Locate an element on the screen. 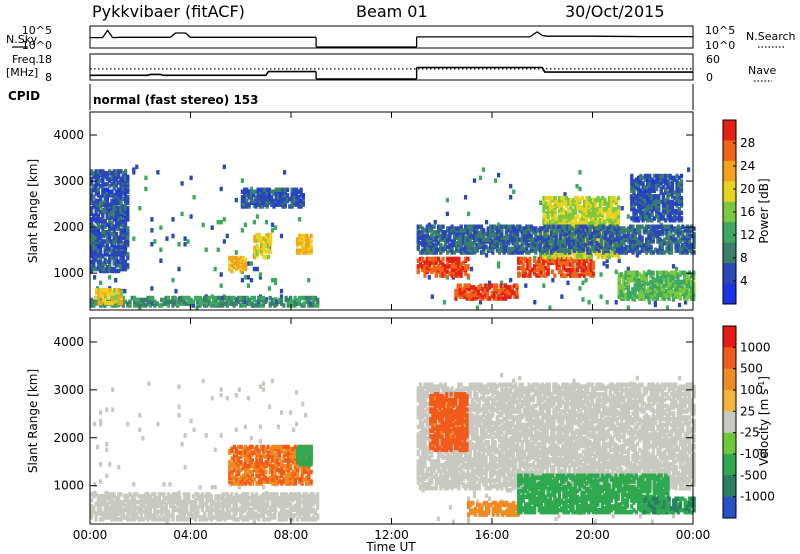  date-label: 30/Oct/2015 is located at coordinates (615, 11).